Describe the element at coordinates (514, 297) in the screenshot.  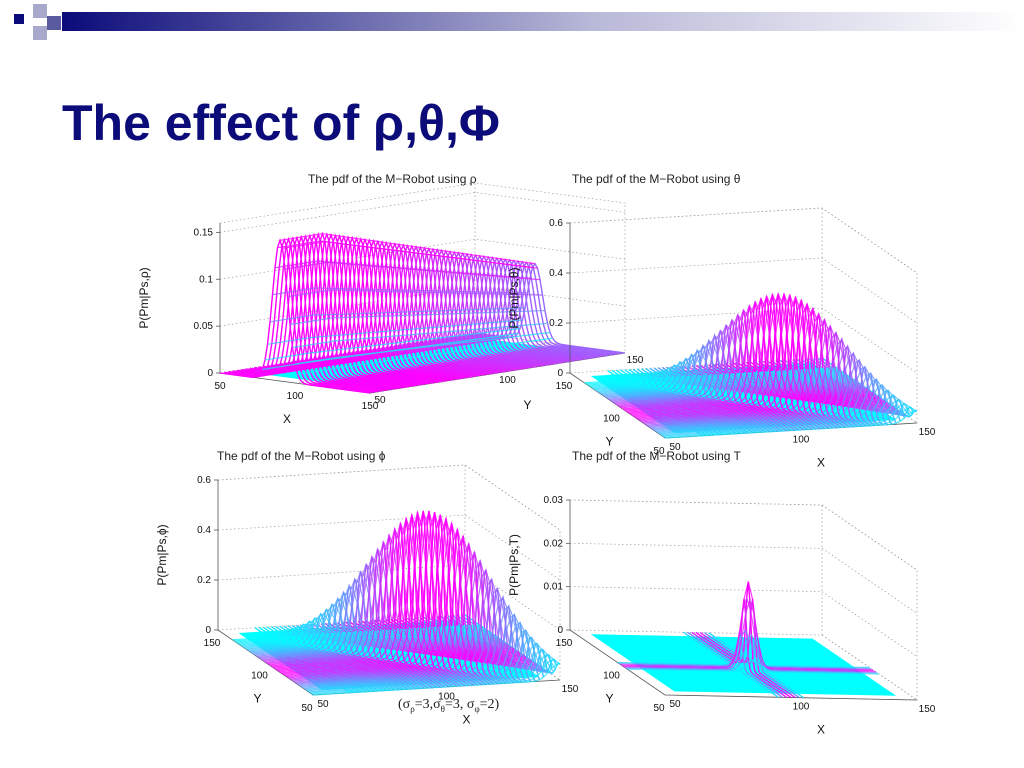
I see `z-axis-label: P(Pm|Ps,θ)` at that location.